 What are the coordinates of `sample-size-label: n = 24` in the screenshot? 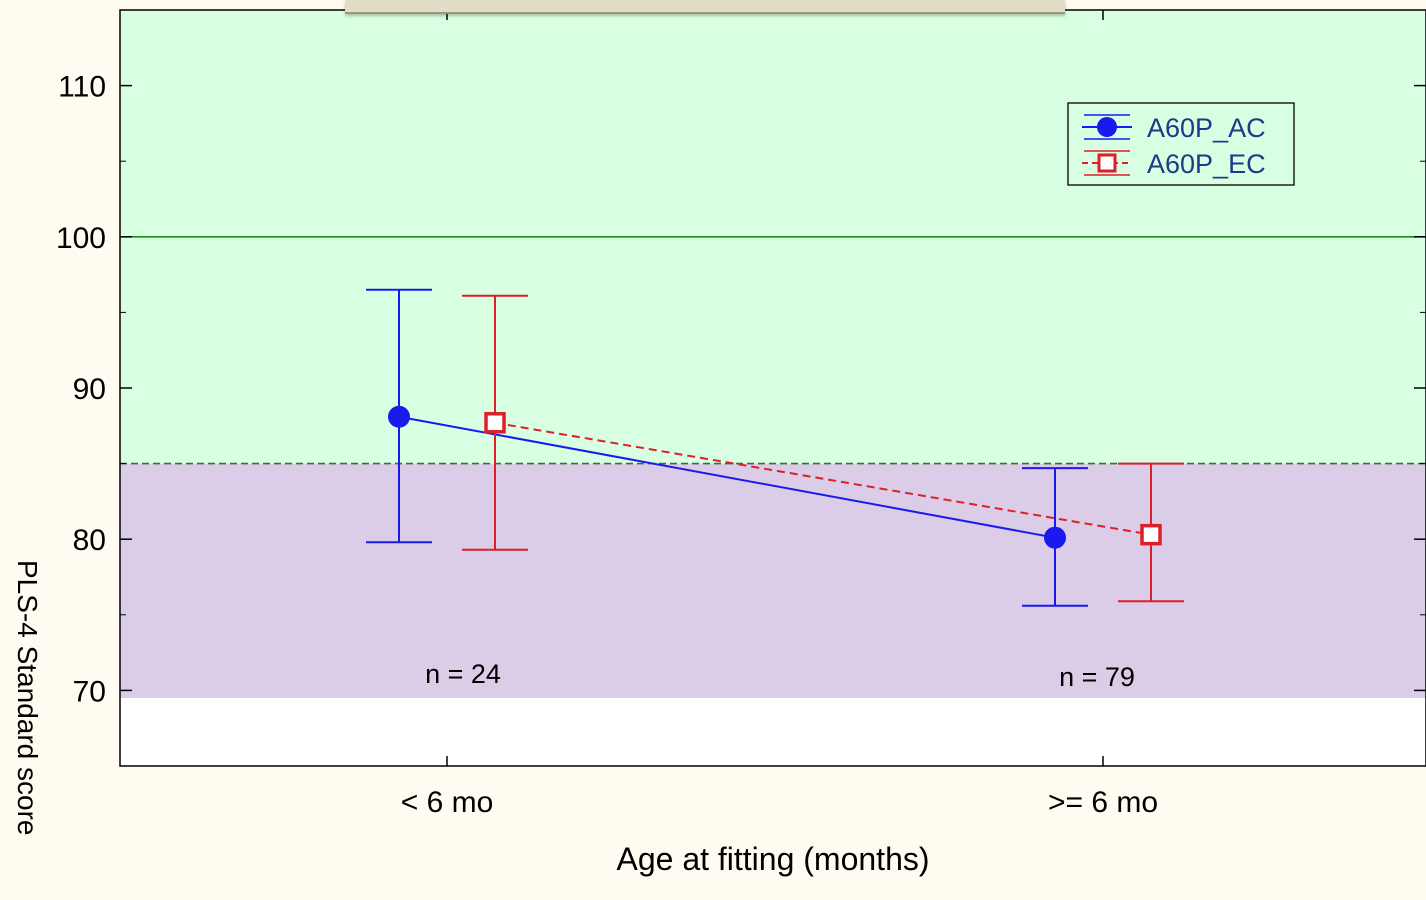 It's located at (463, 674).